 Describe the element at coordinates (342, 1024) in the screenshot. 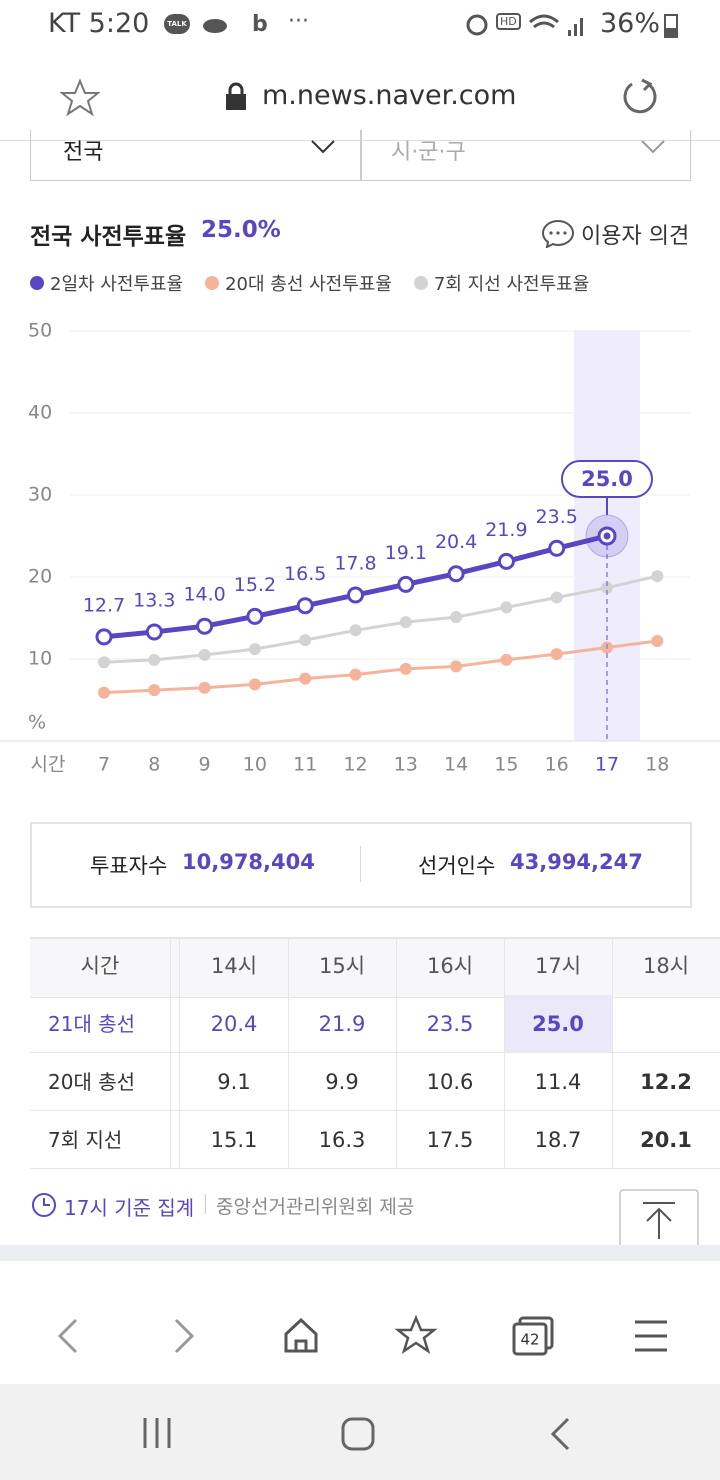

I see `table-cell: 21.9` at that location.